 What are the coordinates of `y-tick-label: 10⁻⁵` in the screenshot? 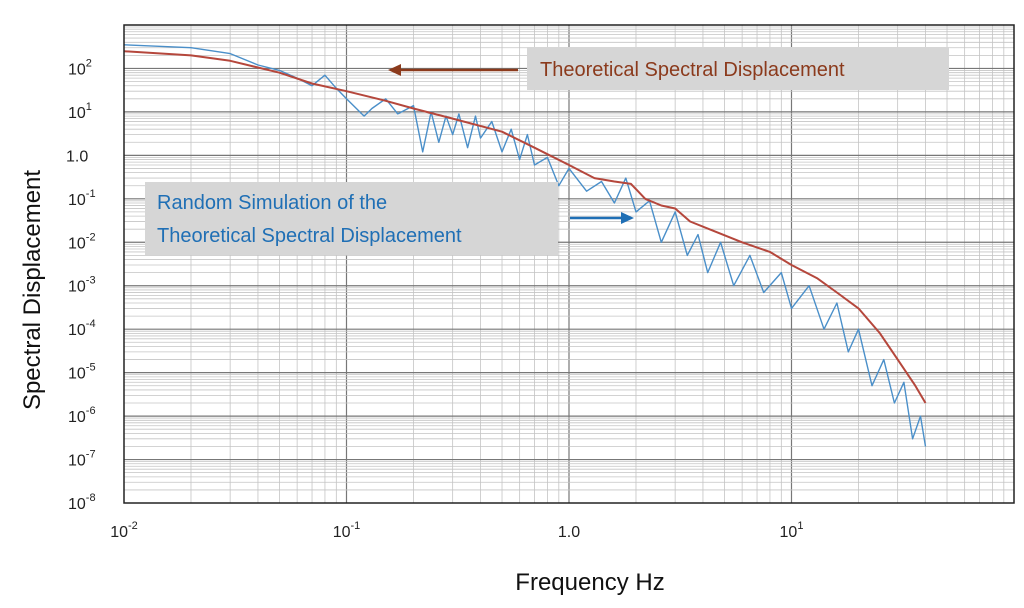 It's located at (82, 372).